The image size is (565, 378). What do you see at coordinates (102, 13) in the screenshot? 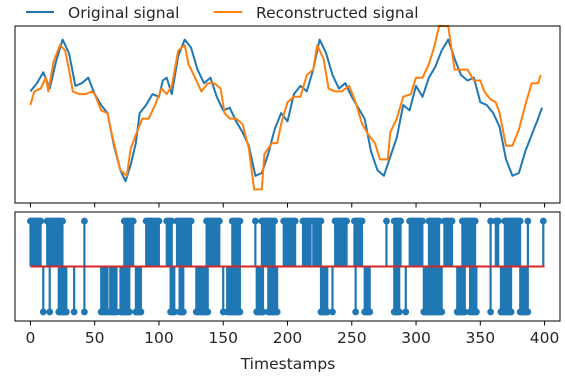
I see `legend-entry-original: Original signal` at bounding box center [102, 13].